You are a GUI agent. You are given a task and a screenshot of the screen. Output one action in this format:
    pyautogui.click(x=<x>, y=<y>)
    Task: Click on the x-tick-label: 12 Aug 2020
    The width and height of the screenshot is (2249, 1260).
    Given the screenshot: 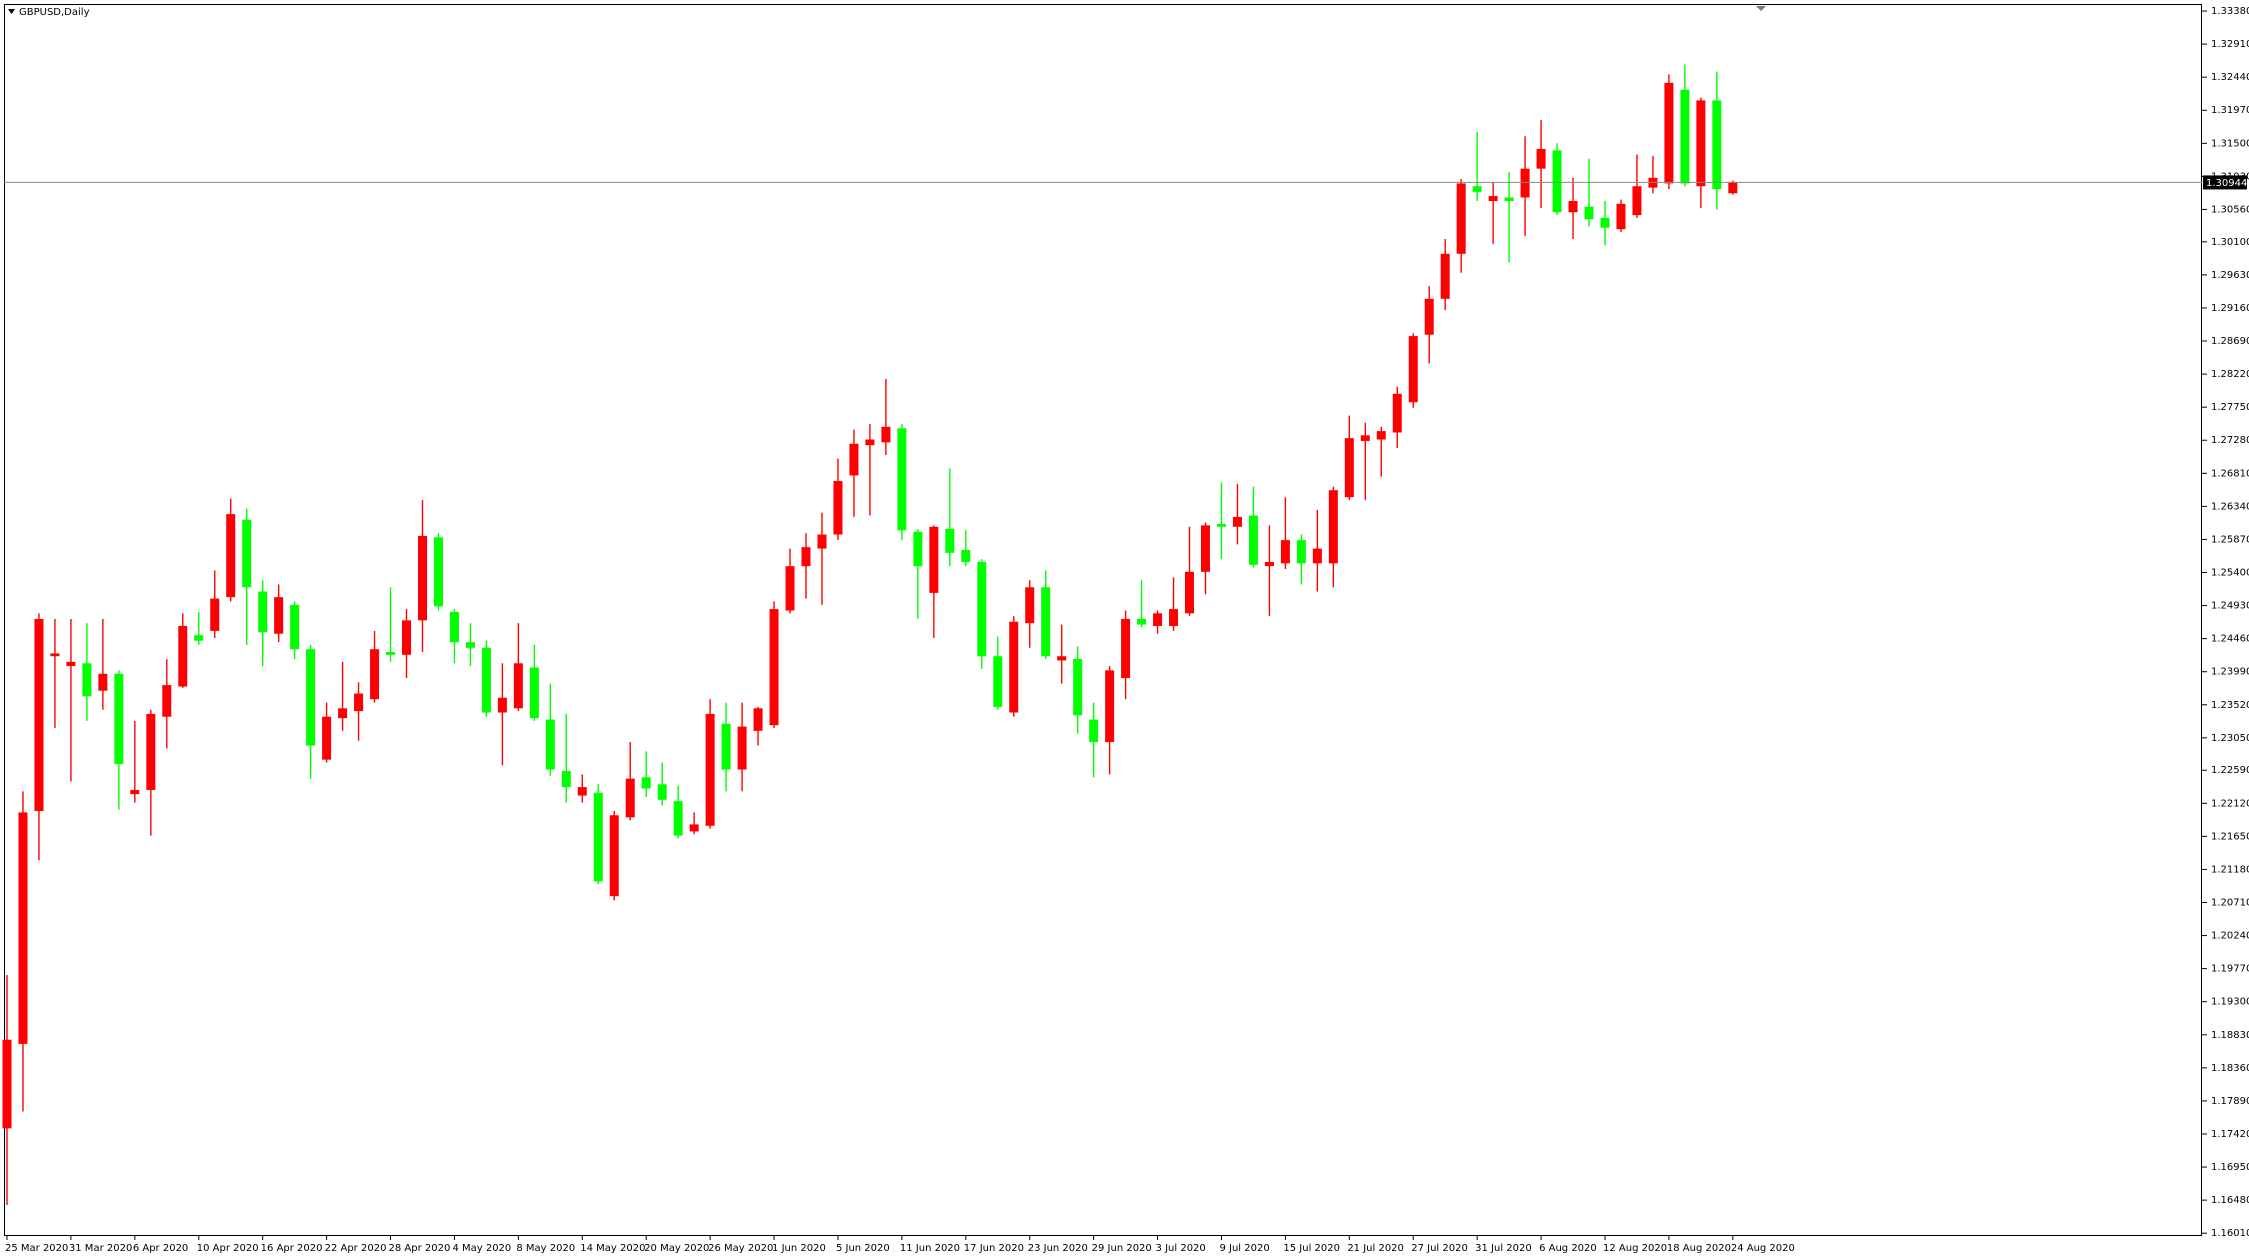 What is the action you would take?
    pyautogui.click(x=1635, y=1248)
    